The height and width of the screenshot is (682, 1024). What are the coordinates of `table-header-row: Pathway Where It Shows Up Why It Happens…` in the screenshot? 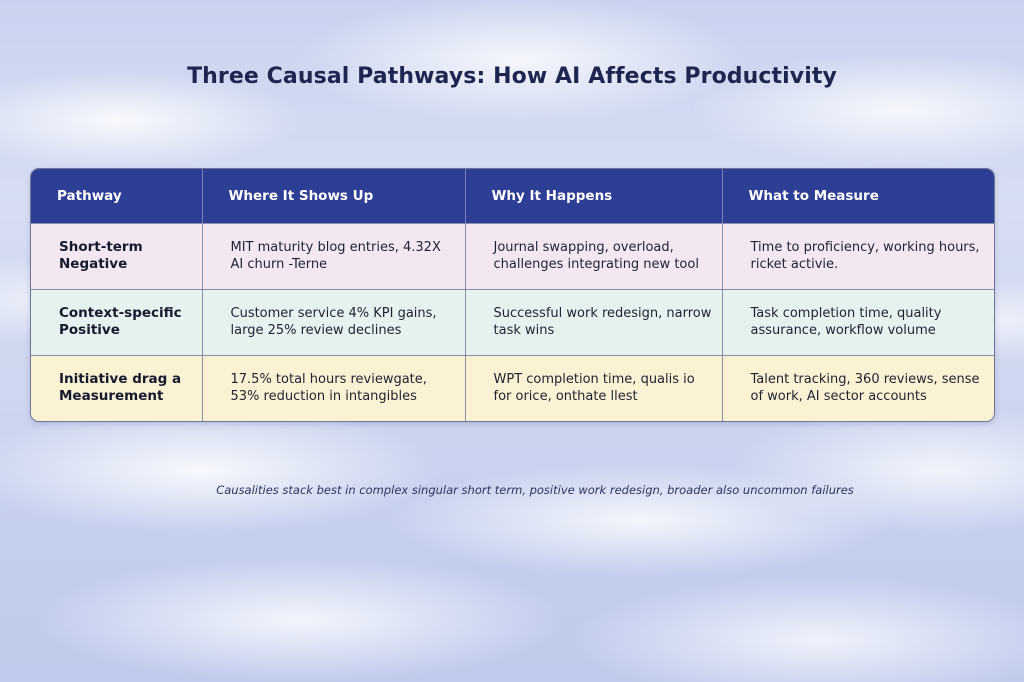 It's located at (512, 196).